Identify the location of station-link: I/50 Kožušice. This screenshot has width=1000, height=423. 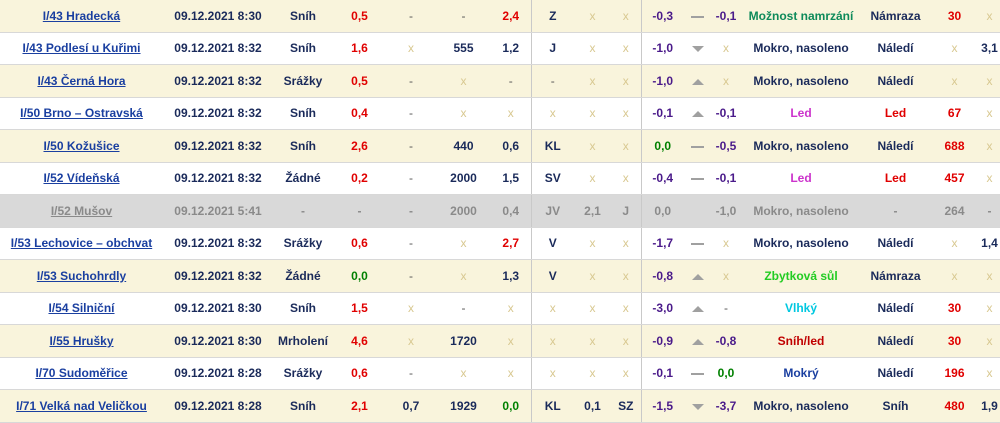
(81, 146).